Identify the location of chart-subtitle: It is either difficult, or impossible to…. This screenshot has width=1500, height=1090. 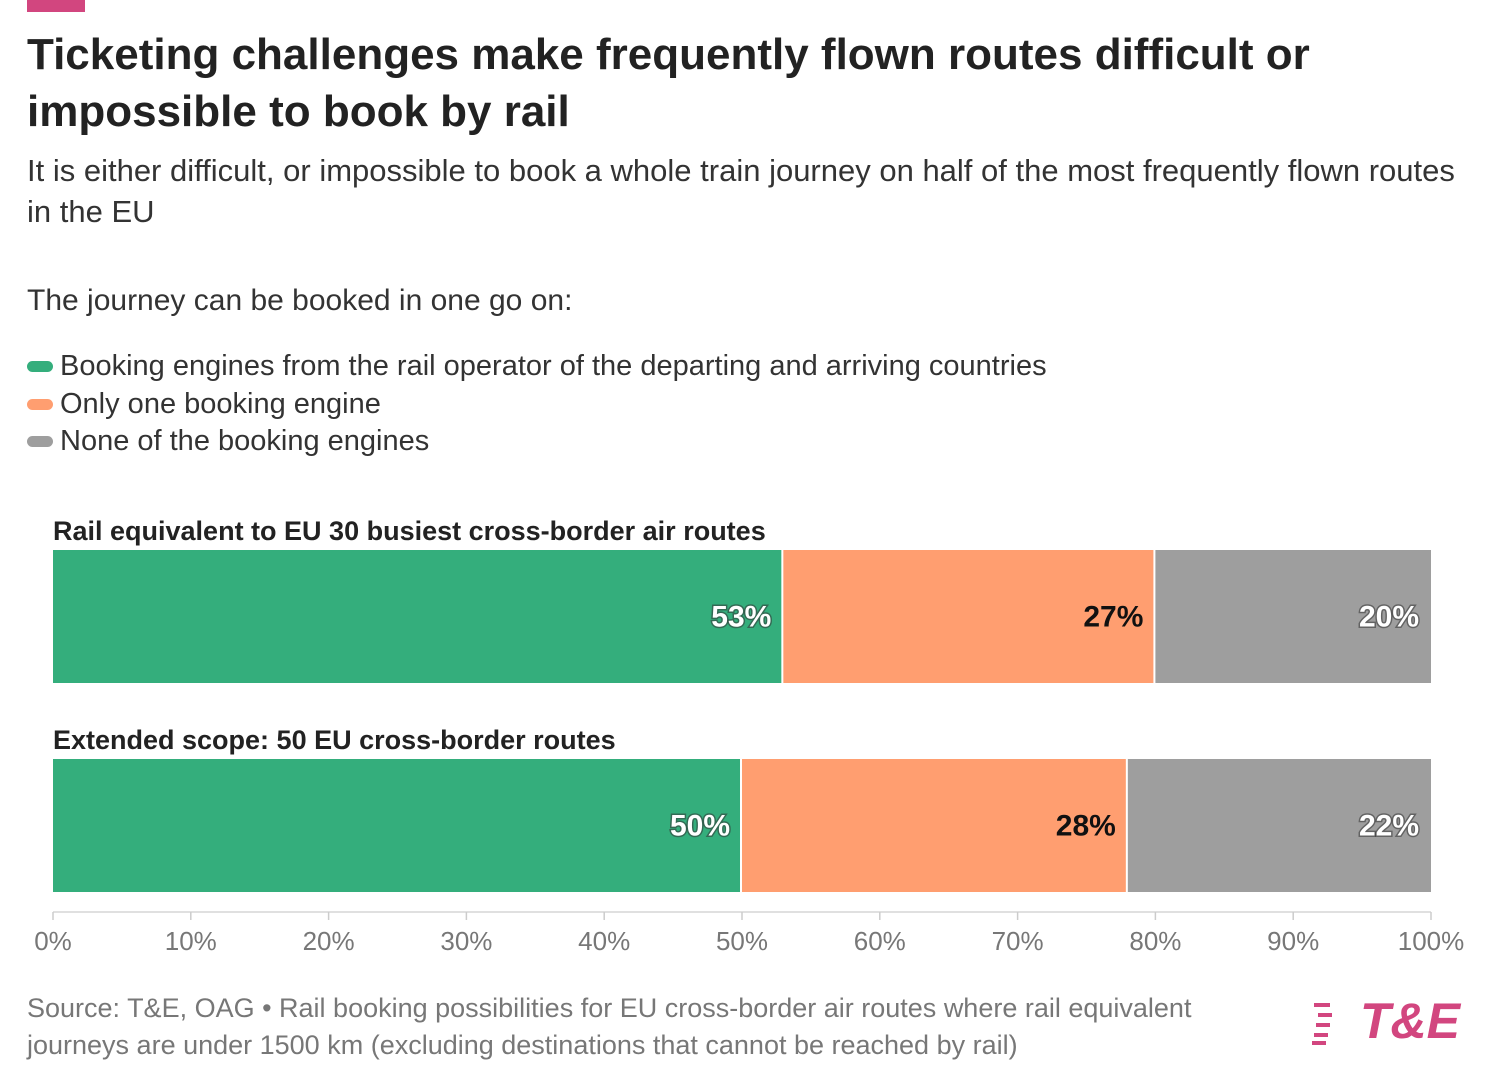
(741, 191).